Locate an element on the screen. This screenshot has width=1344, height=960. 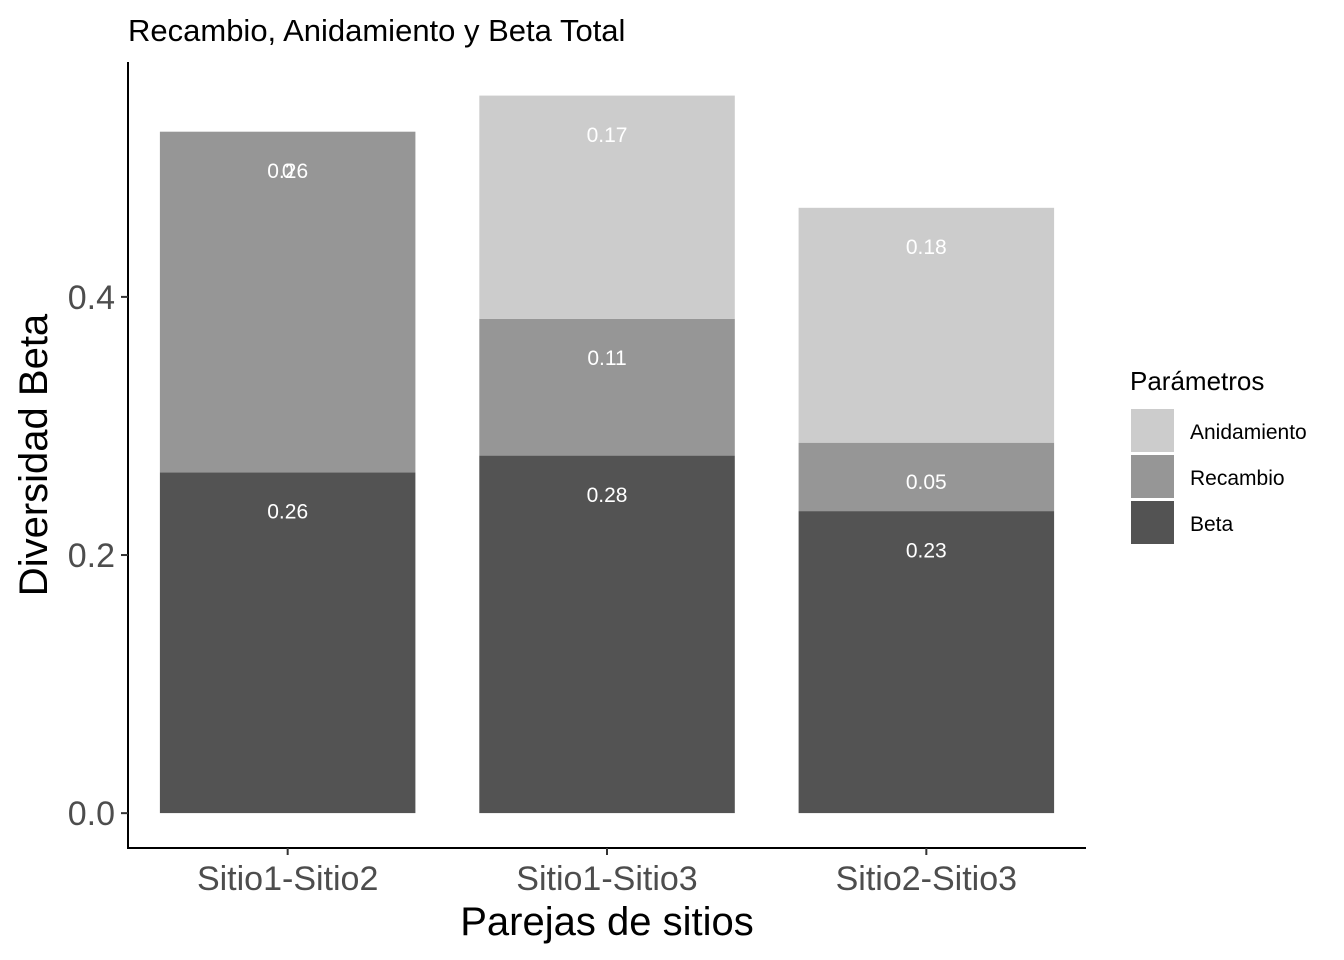
x-tick-label: Sitio1-Sitio3 is located at coordinates (606, 879).